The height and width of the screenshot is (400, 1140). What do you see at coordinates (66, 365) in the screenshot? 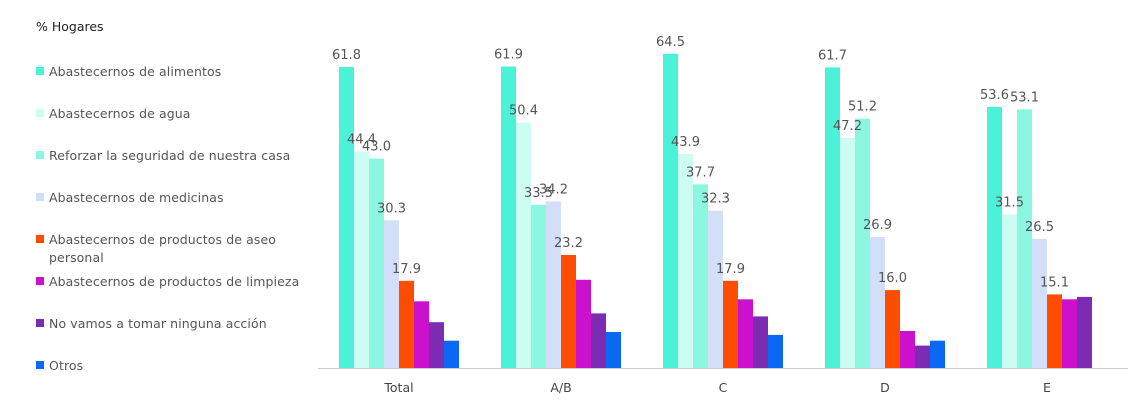
I see `legend-label: Otros` at bounding box center [66, 365].